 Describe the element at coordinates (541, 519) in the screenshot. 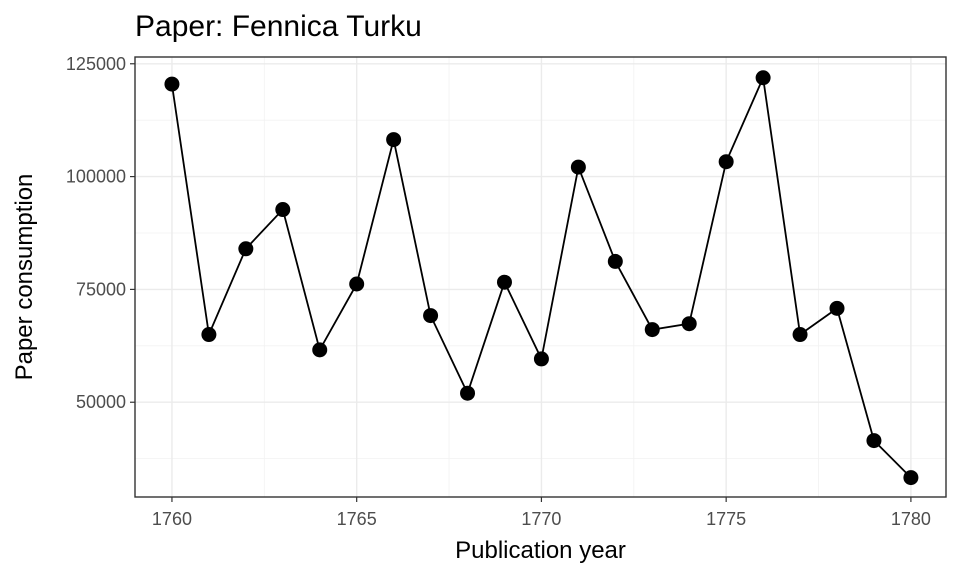

I see `x-tick-label: 1770` at that location.